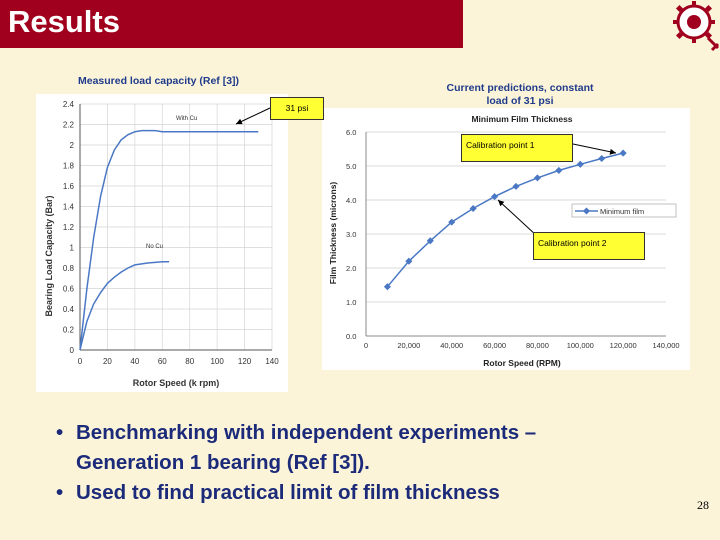 The image size is (720, 540). I want to click on right-figure-caption-line1: Current predictions, constant, so click(520, 88).